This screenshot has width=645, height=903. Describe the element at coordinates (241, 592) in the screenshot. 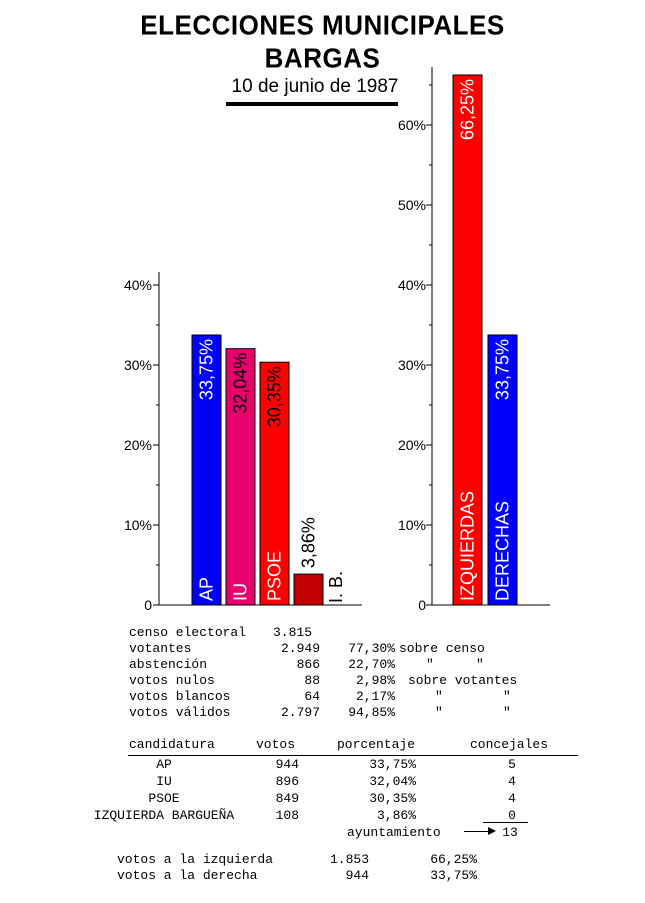

I see `category-label: IU` at that location.